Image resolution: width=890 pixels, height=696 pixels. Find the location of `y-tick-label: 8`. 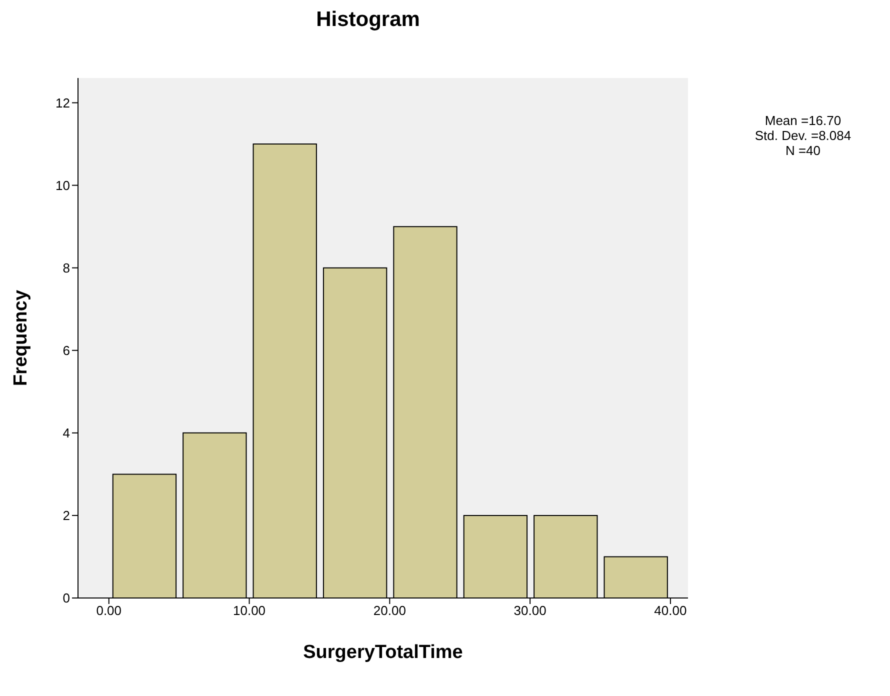

y-tick-label: 8 is located at coordinates (66, 268).